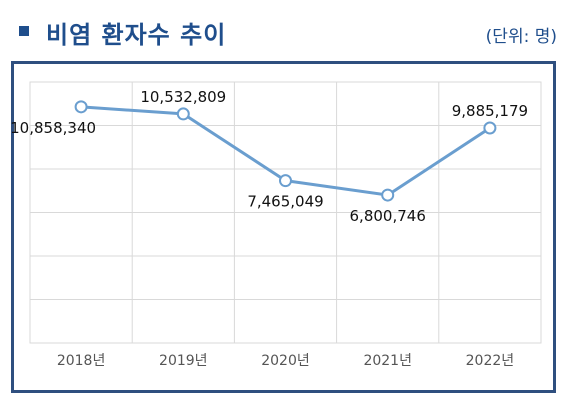 The image size is (571, 408). Describe the element at coordinates (24, 31) in the screenshot. I see `title-bullet-icon` at that location.